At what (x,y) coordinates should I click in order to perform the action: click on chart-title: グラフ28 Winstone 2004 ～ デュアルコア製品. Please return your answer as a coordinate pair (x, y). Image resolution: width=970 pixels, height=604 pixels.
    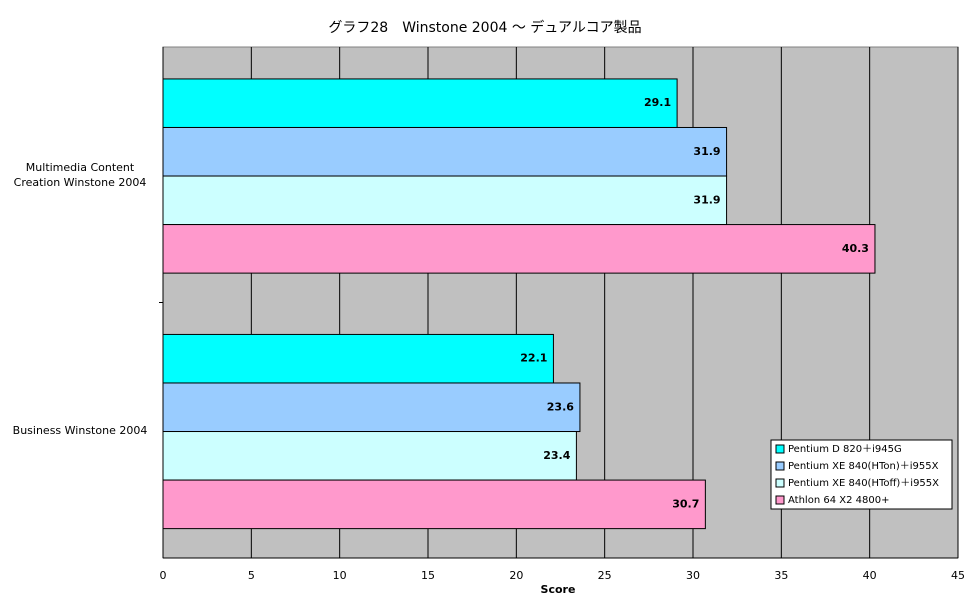
    Looking at the image, I should click on (484, 27).